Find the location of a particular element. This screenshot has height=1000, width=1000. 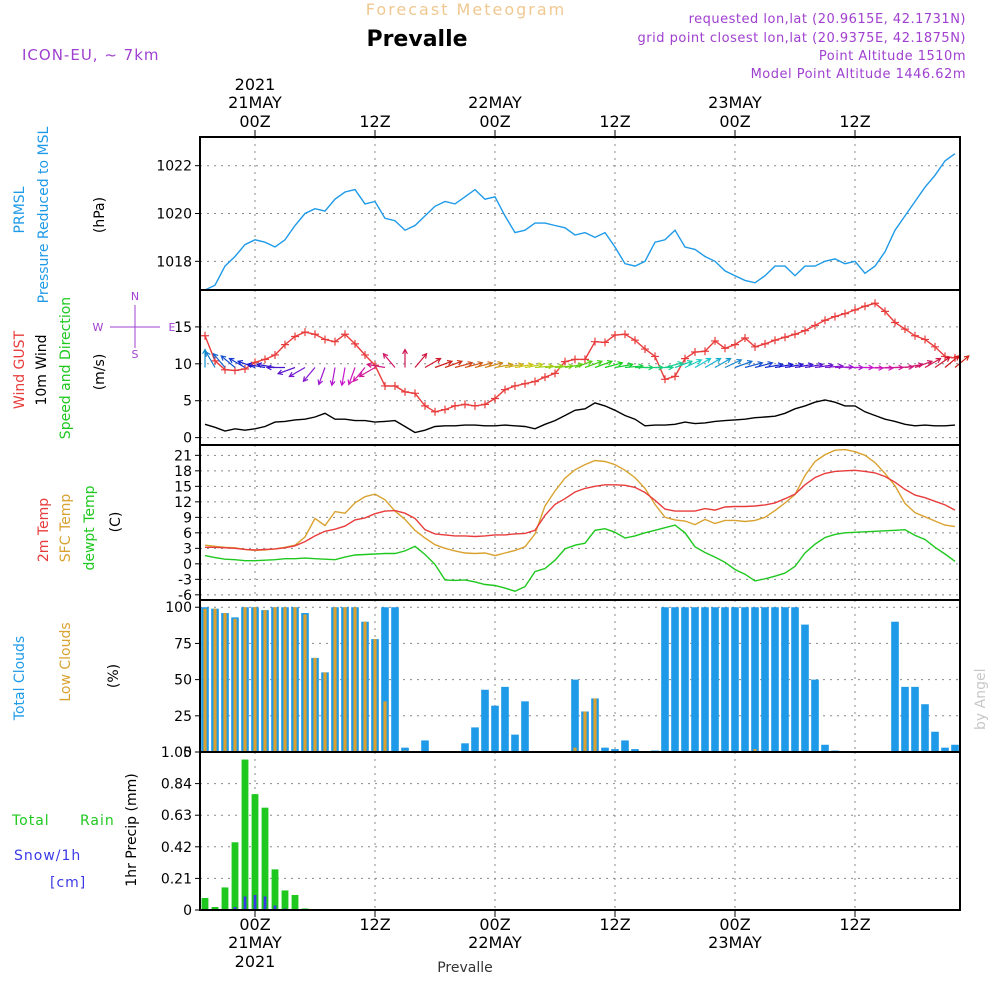

ytick-label-wind: 10 is located at coordinates (183, 365).